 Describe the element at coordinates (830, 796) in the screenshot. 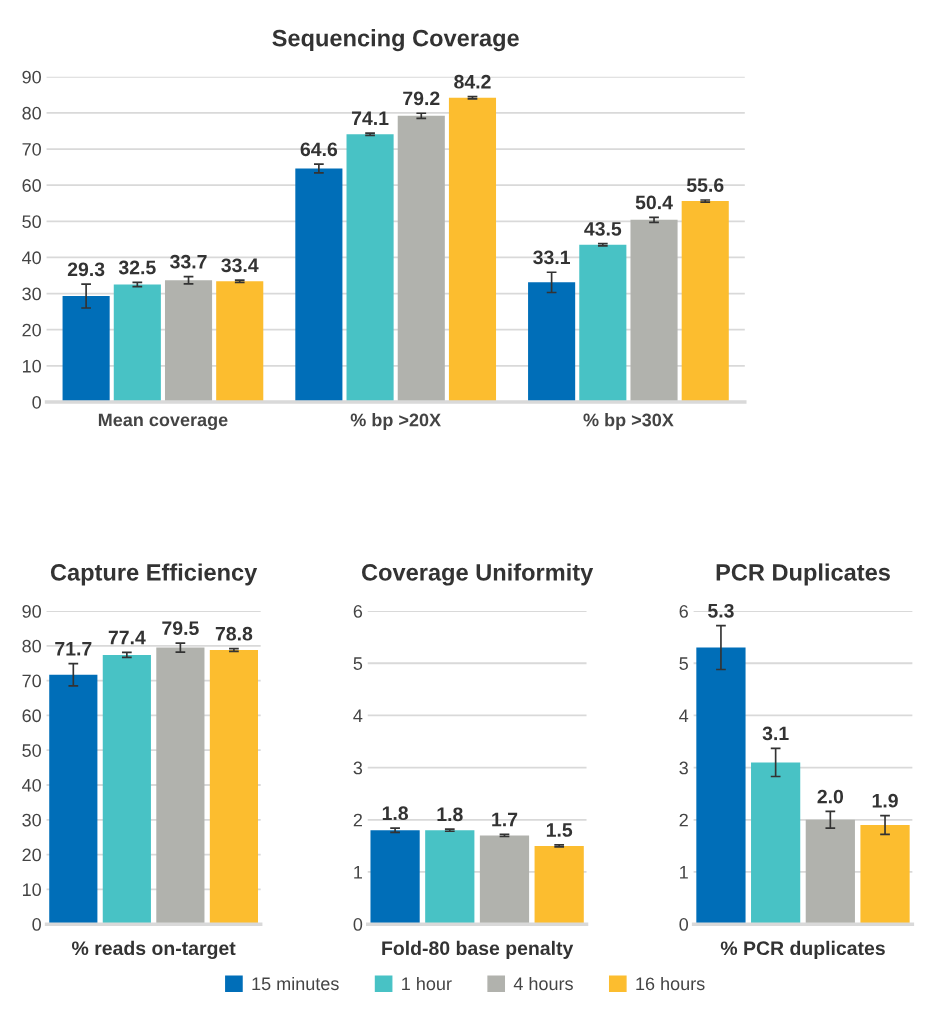

I see `data-label: 2.0` at that location.